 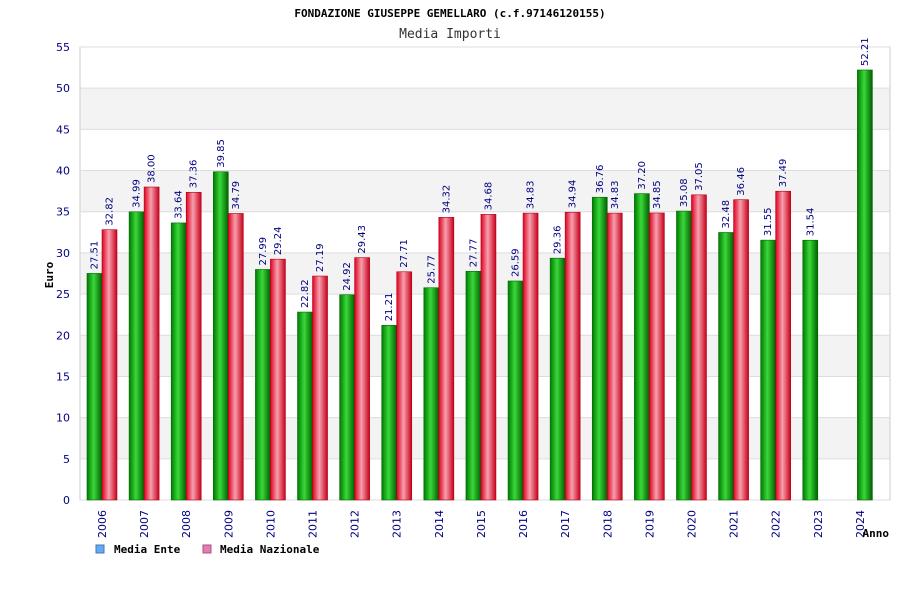 I want to click on data-label: 27.19, so click(x=320, y=257).